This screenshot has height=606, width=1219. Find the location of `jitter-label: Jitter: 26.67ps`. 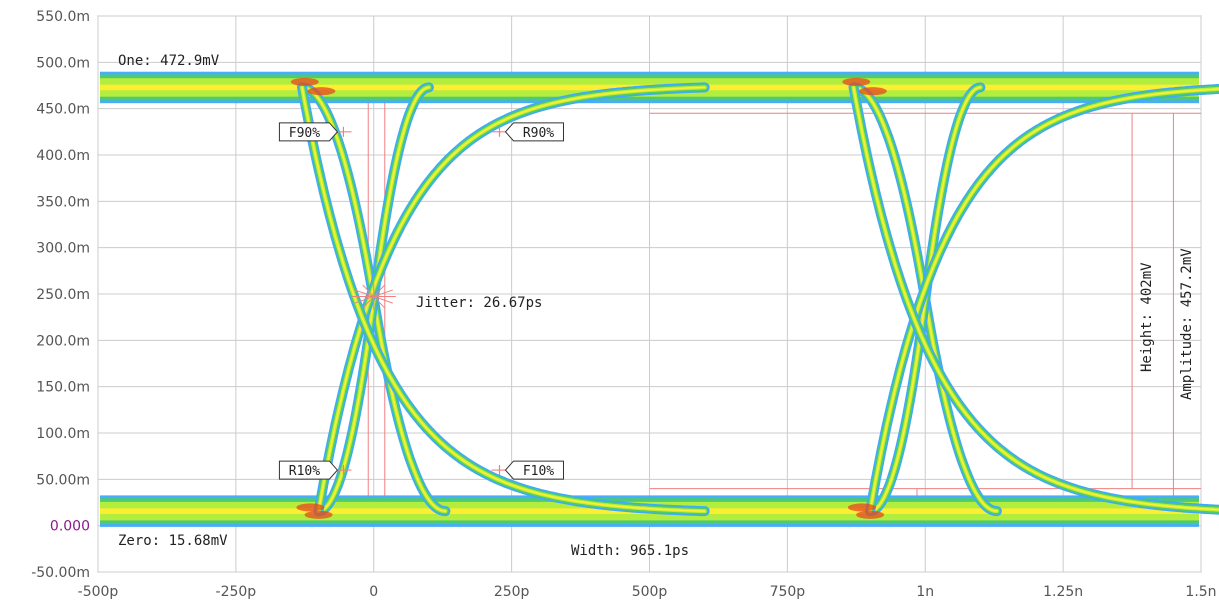

jitter-label: Jitter: 26.67ps is located at coordinates (479, 303).